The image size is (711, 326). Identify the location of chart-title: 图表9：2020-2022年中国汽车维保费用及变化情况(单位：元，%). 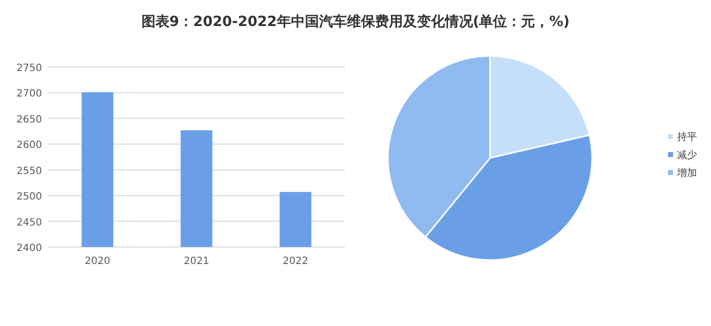
(355, 21).